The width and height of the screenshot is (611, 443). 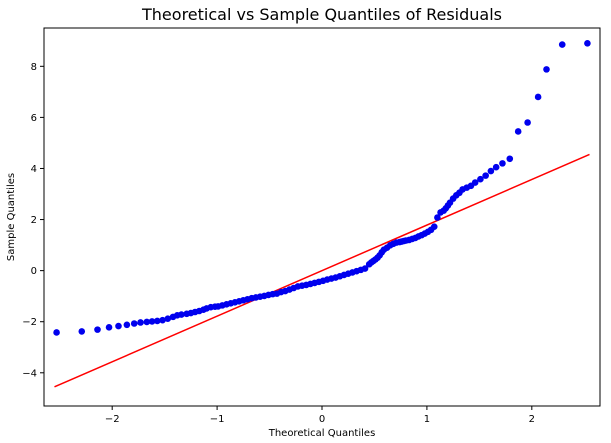 I want to click on y-tick-label: 0, so click(x=34, y=271).